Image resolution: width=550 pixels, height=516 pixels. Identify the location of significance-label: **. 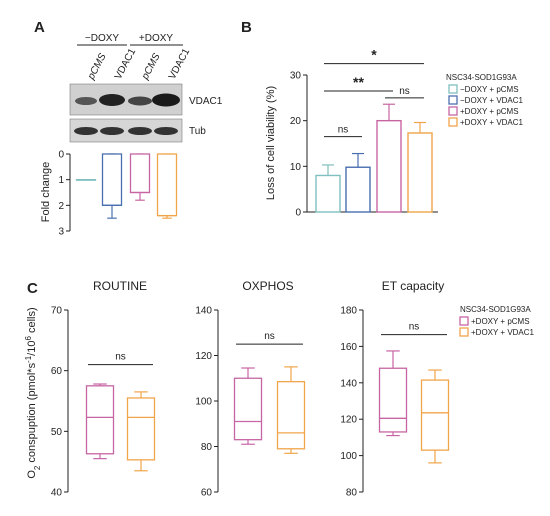
(358, 82).